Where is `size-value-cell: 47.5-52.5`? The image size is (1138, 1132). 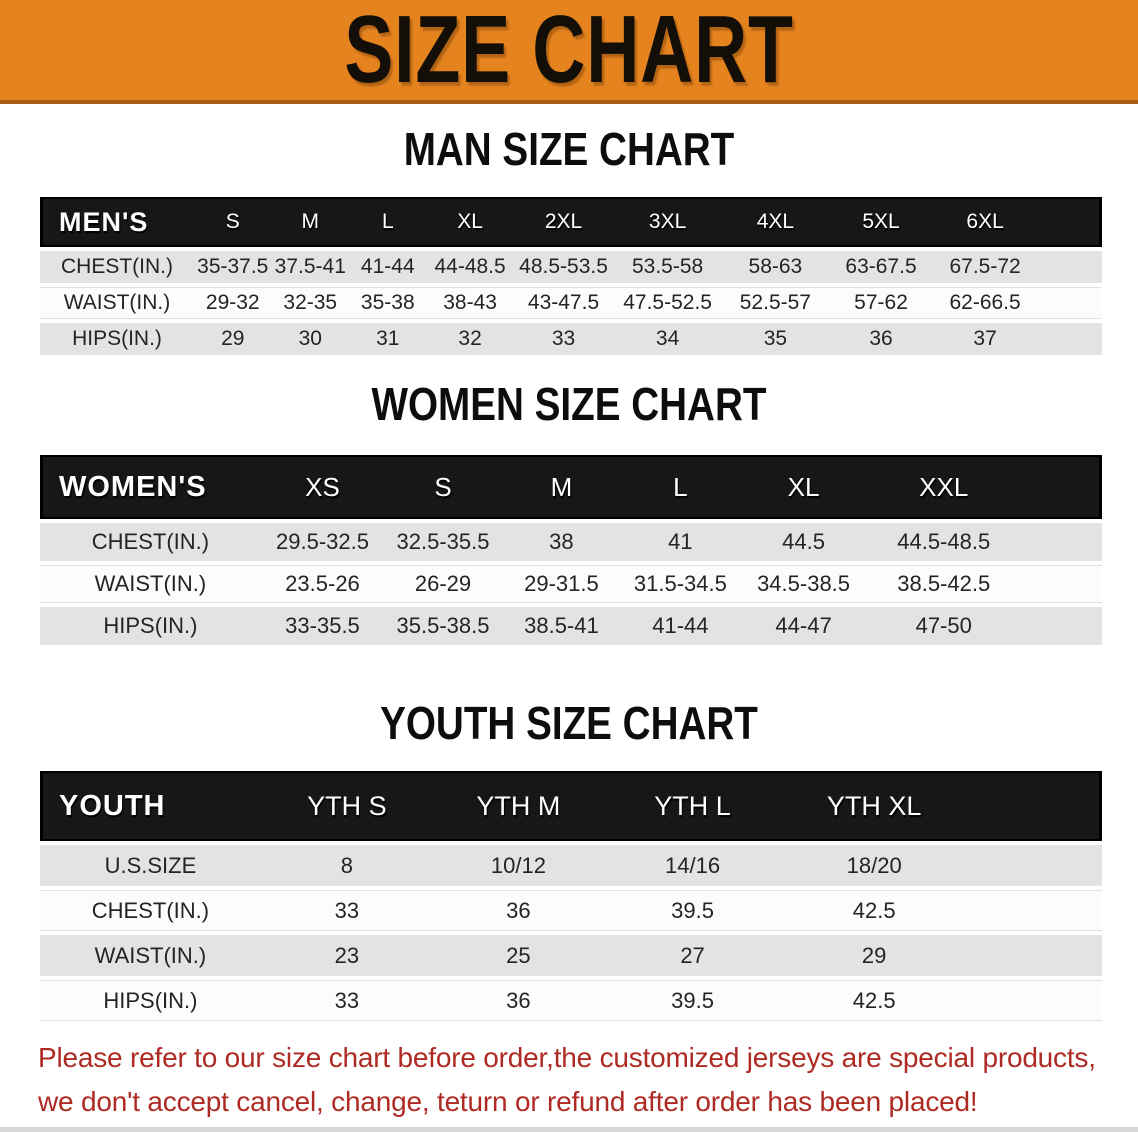
size-value-cell: 47.5-52.5 is located at coordinates (667, 303).